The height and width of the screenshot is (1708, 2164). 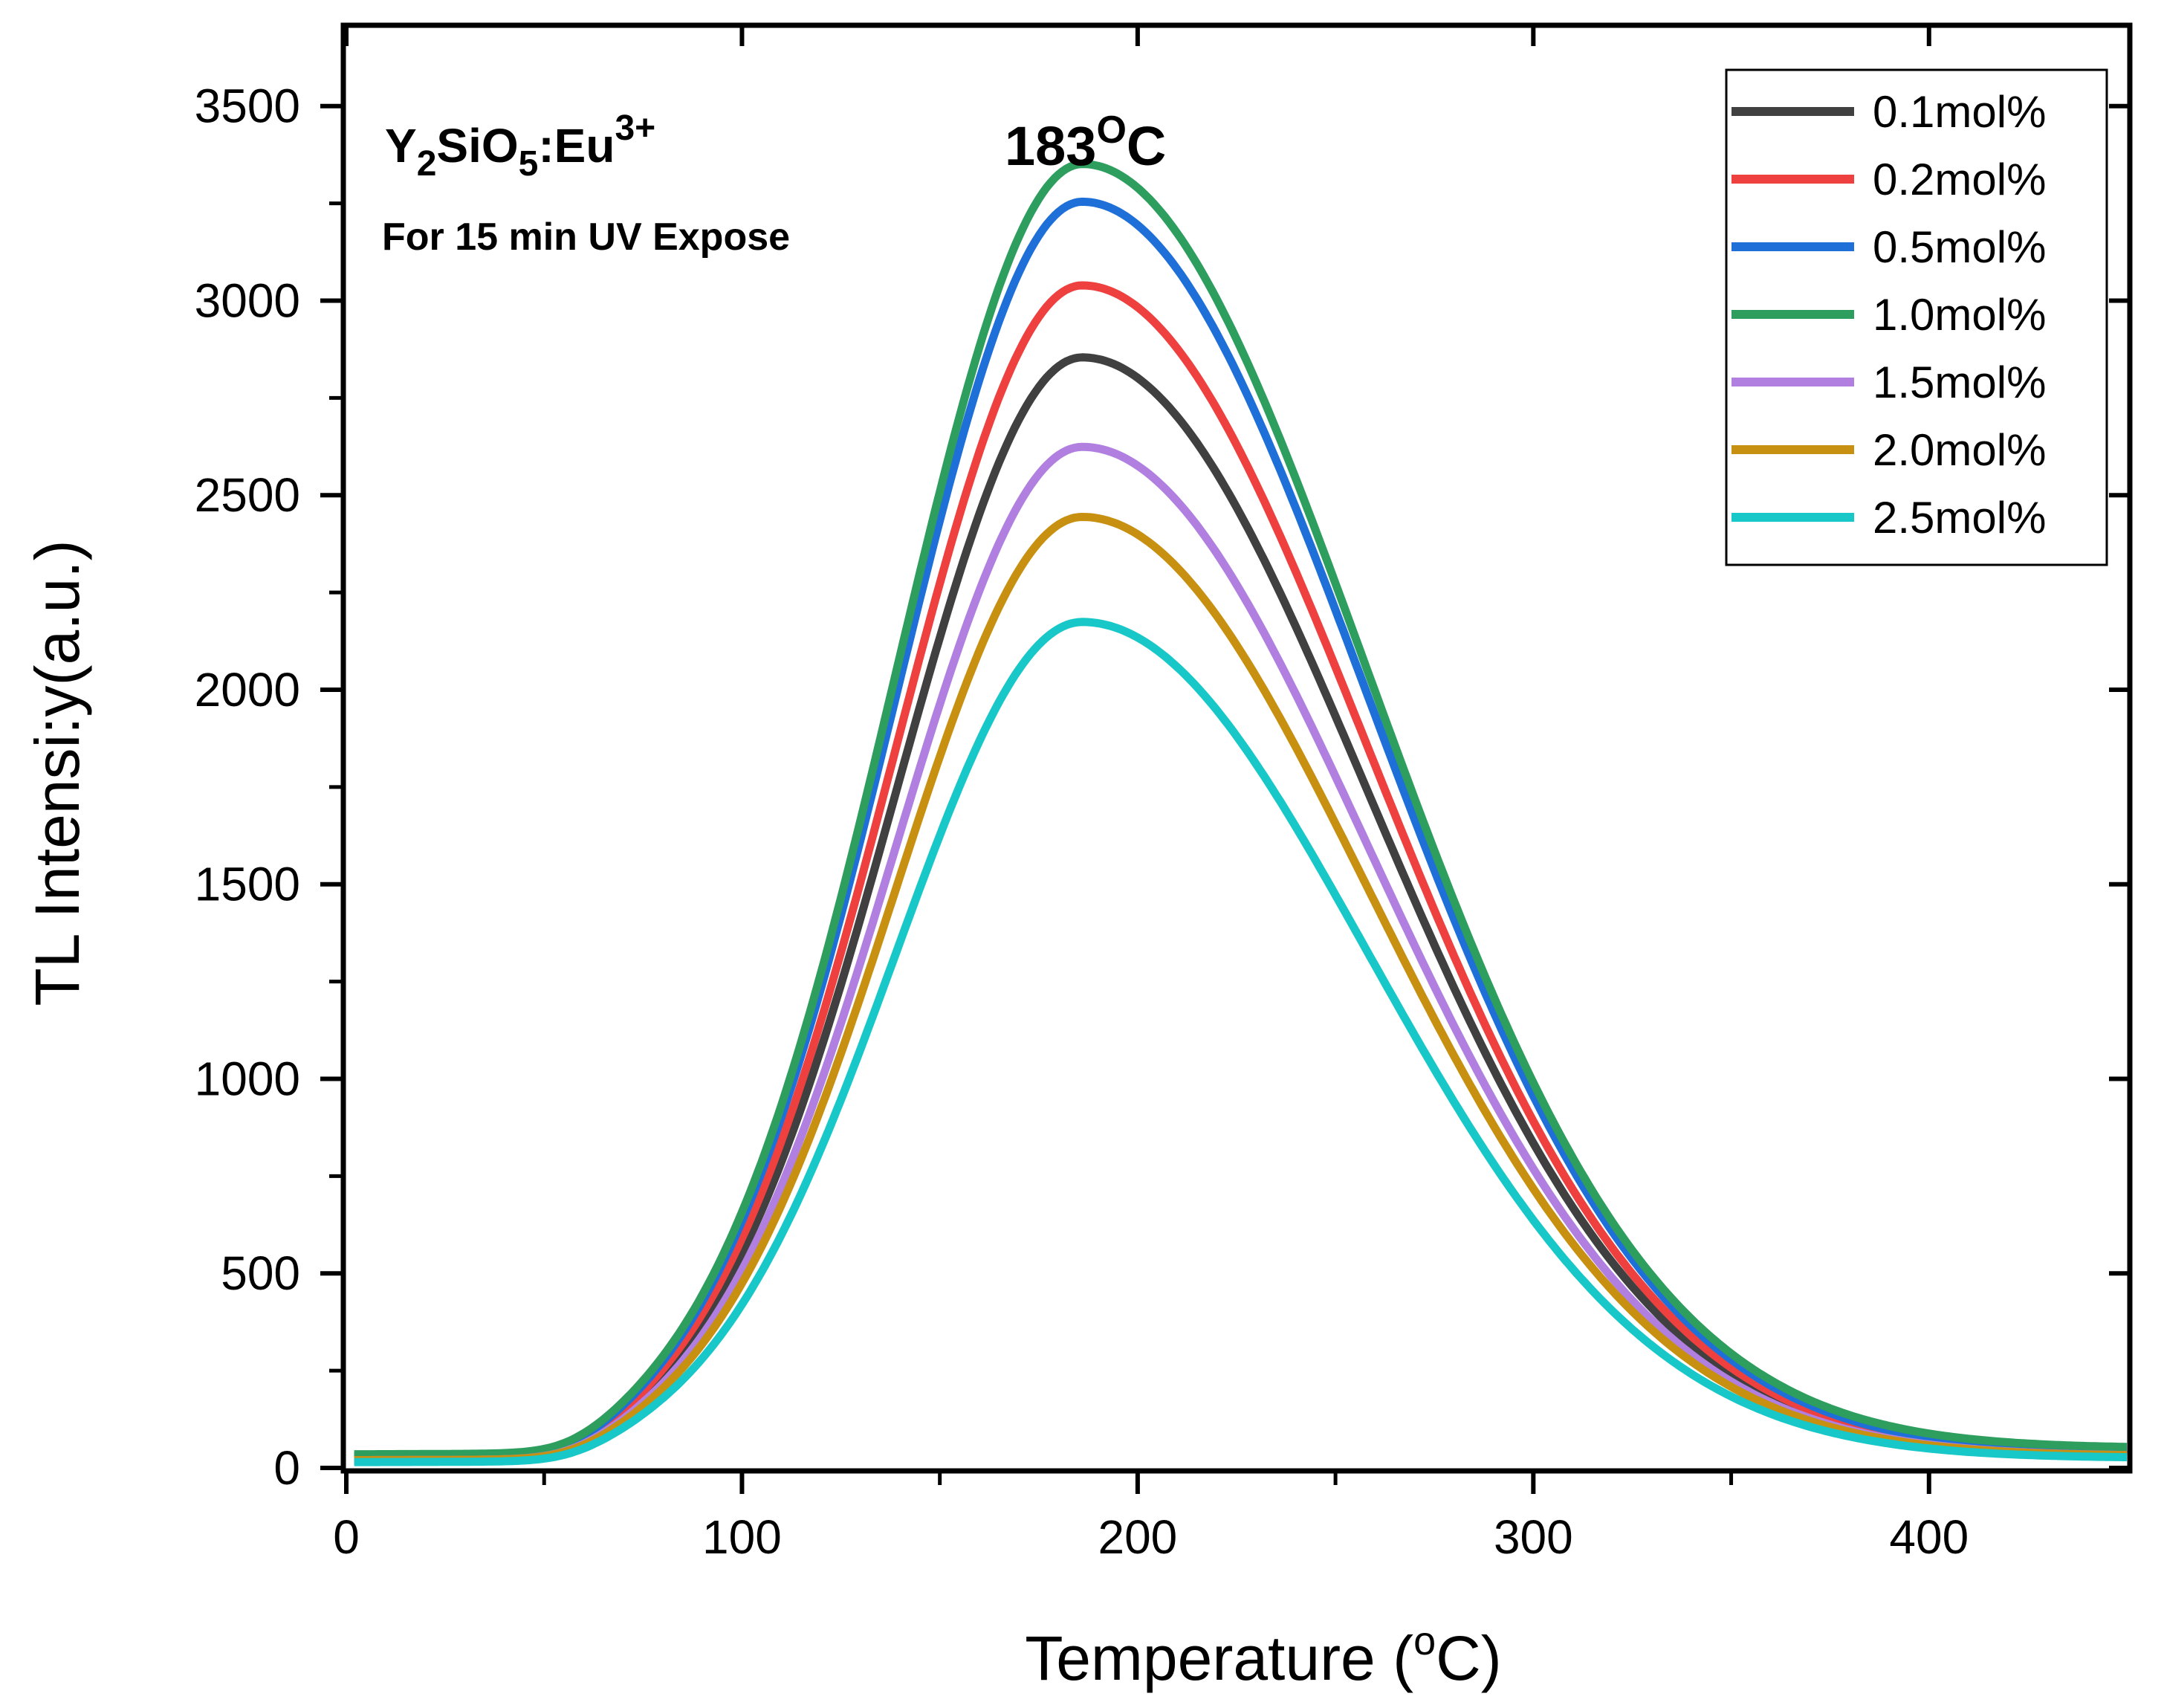 I want to click on y-tick-label: 1000, so click(x=247, y=1078).